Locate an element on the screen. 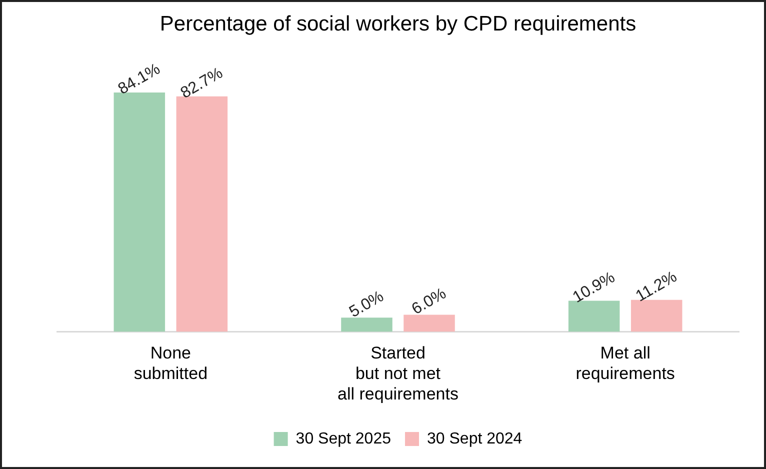 Image resolution: width=766 pixels, height=469 pixels. legend-label: 30 Sept 2024 is located at coordinates (474, 439).